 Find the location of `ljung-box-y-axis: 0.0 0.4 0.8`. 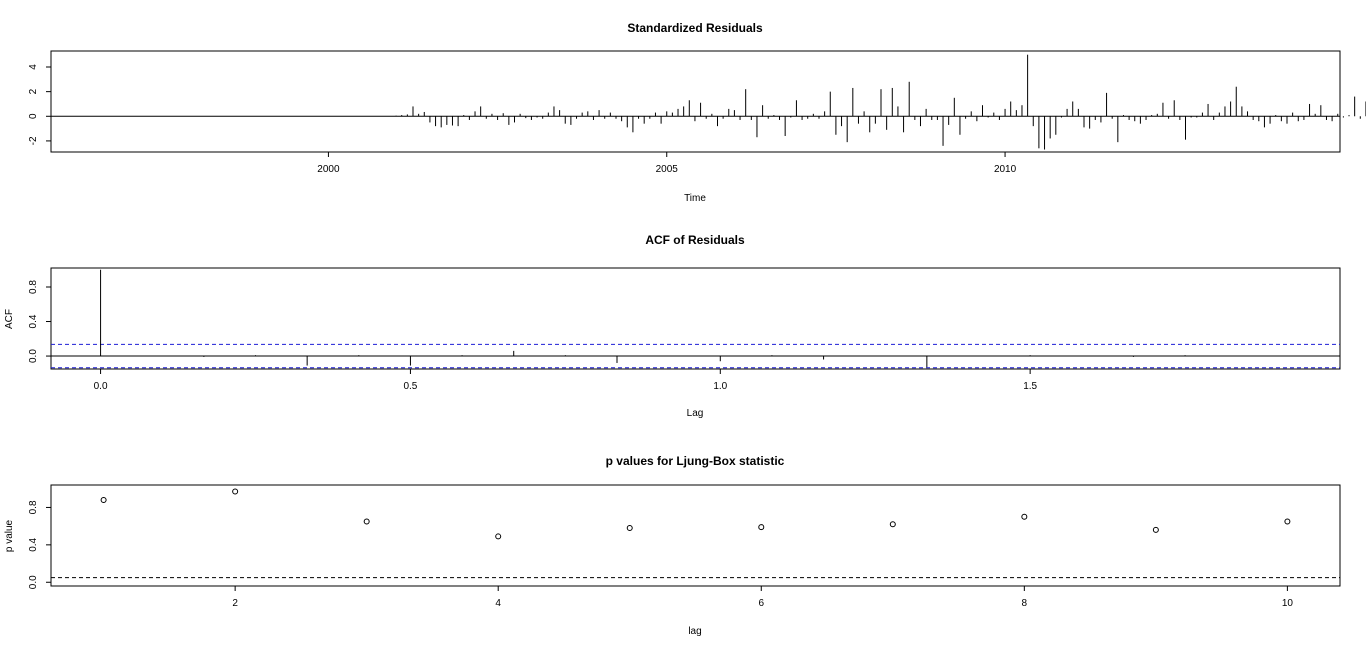

ljung-box-y-axis: 0.0 0.4 0.8 is located at coordinates (39, 544).